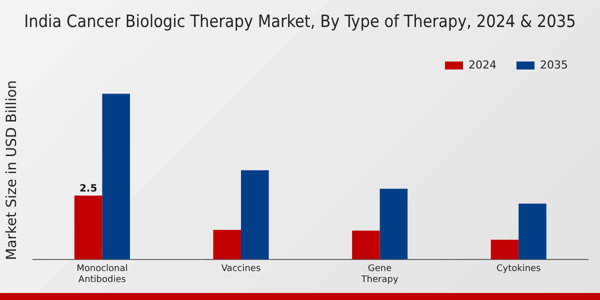  I want to click on x-tick-label: Gene Therapy, so click(379, 274).